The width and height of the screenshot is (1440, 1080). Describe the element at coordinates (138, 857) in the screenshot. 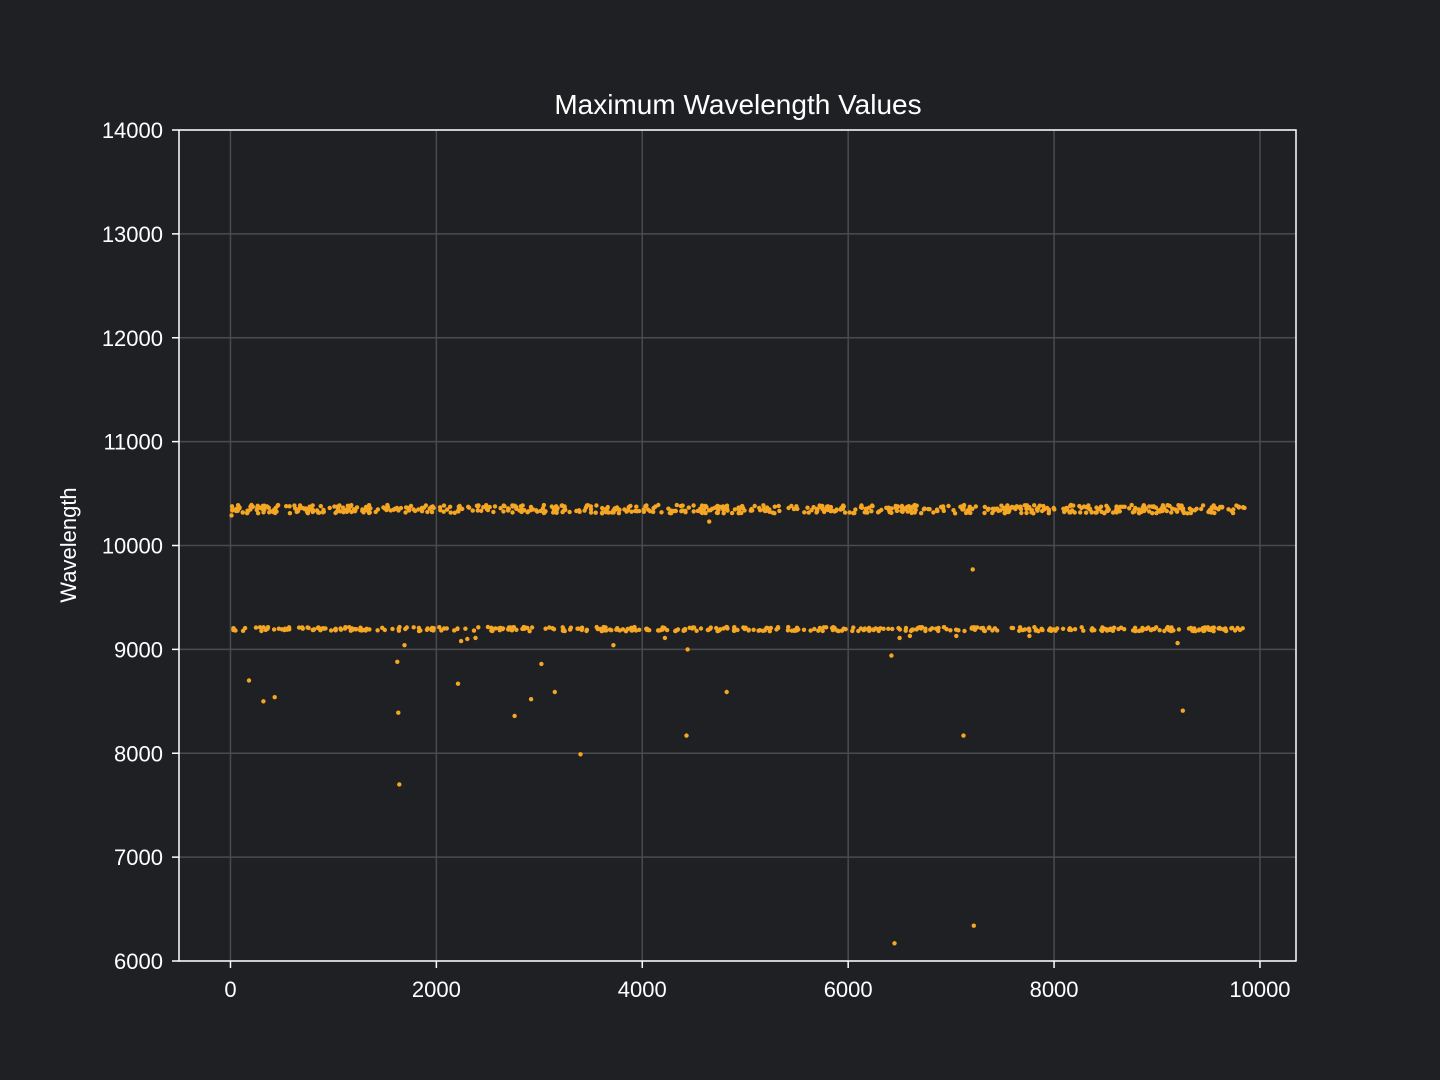

I see `y-tick-label: 7000` at that location.